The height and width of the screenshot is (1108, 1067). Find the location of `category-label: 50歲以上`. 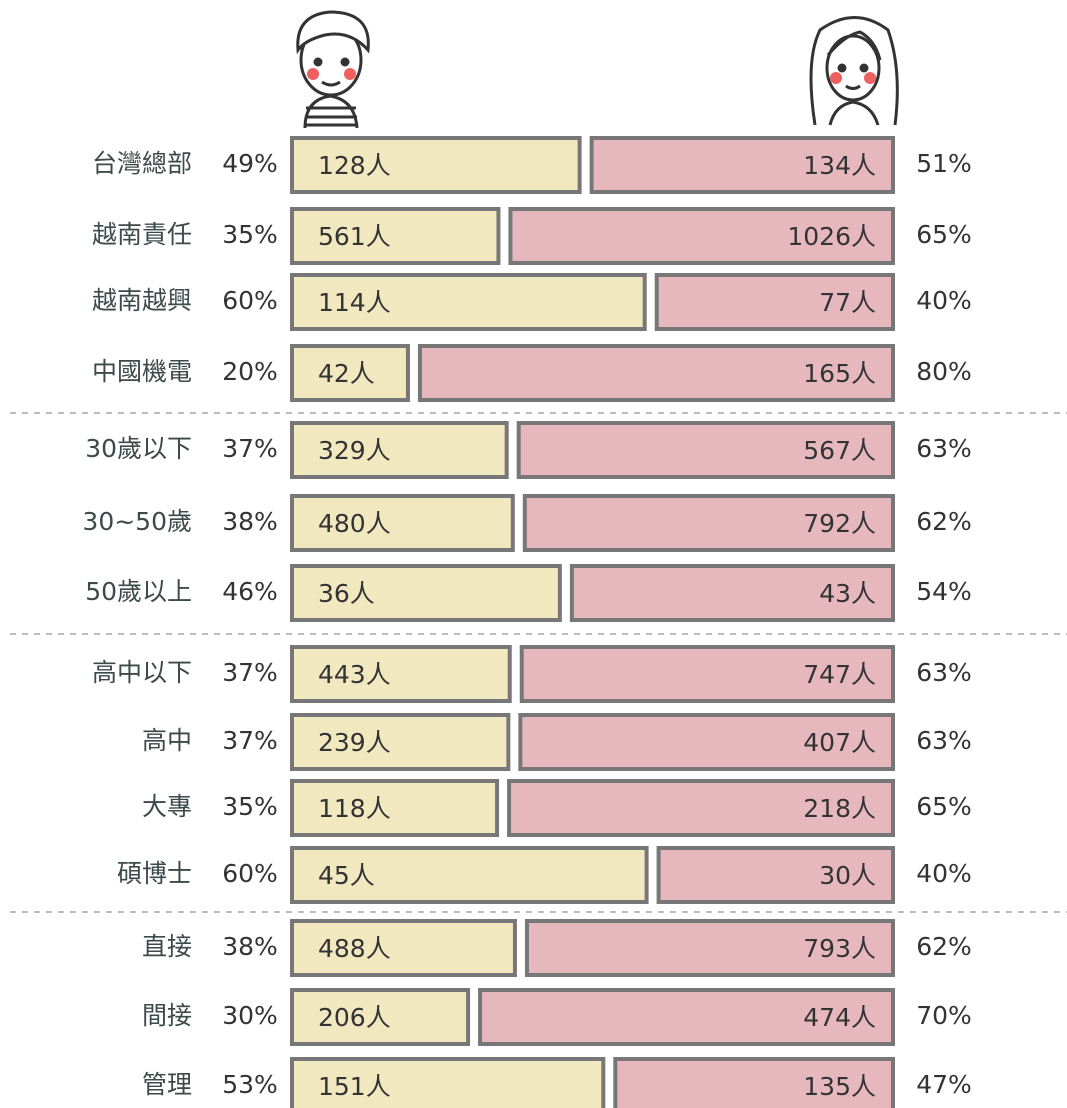

category-label: 50歲以上 is located at coordinates (138, 591).